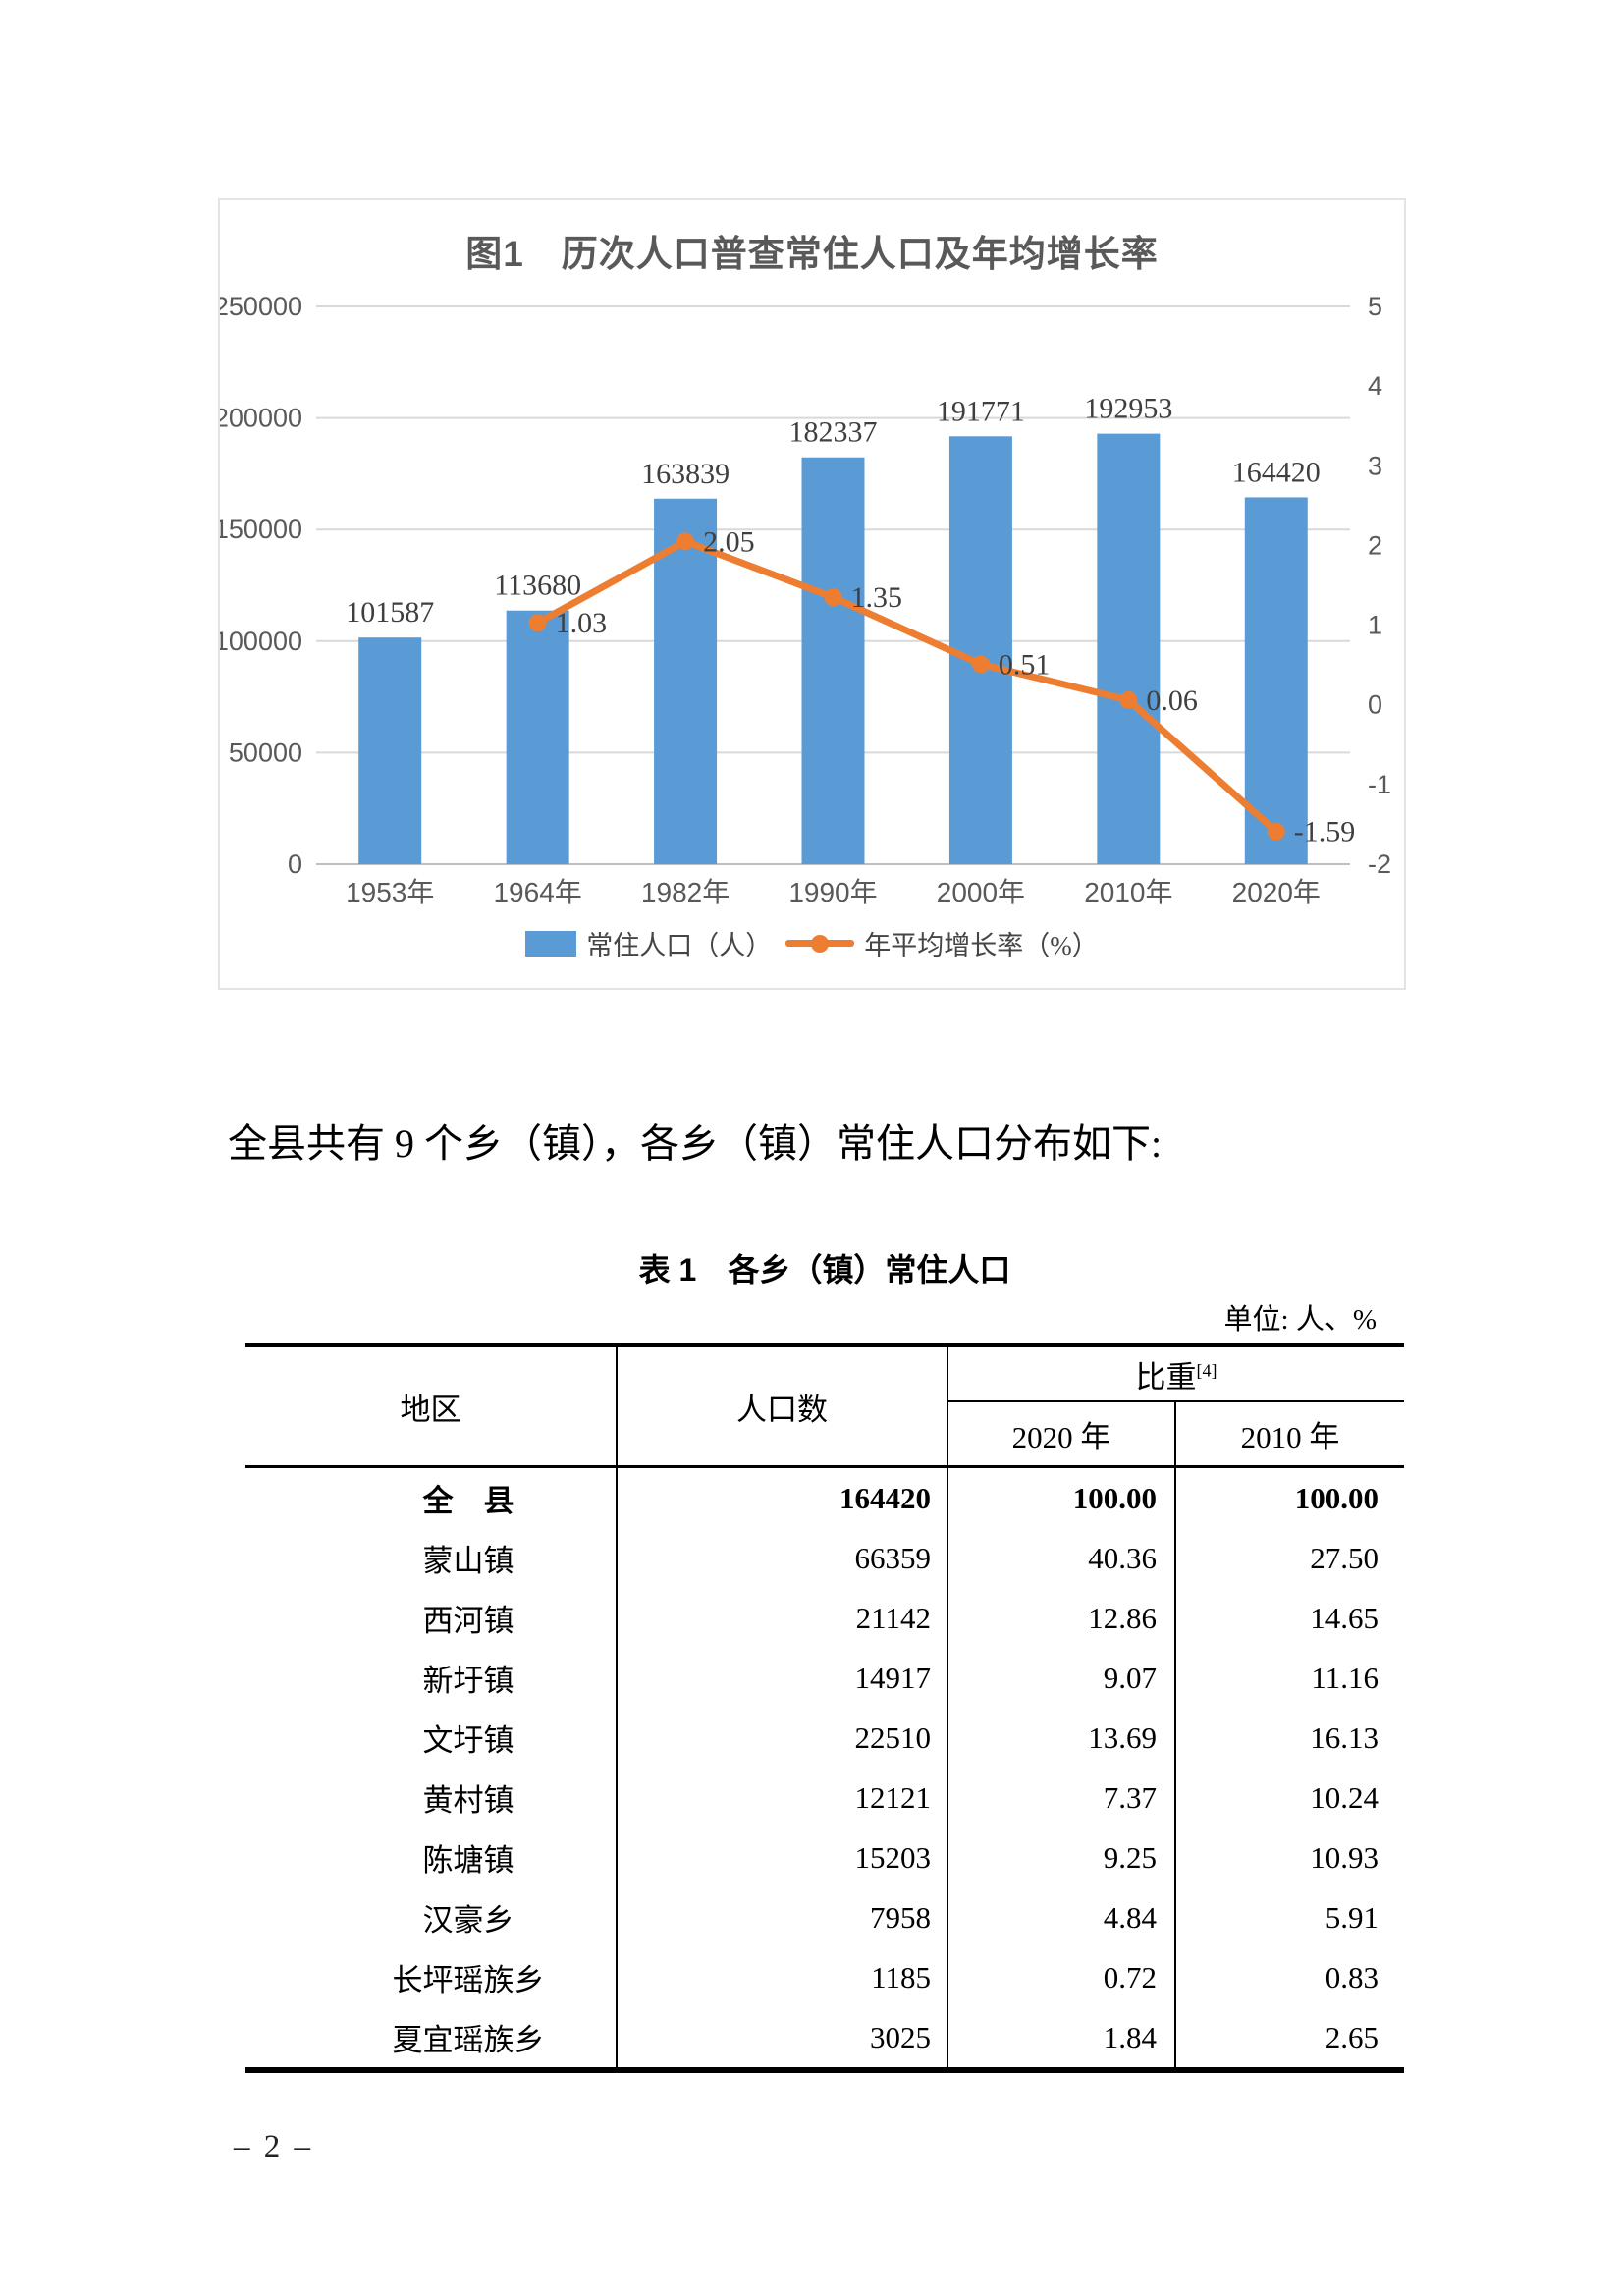 Image resolution: width=1623 pixels, height=2296 pixels. I want to click on population-cell: 15203, so click(781, 1857).